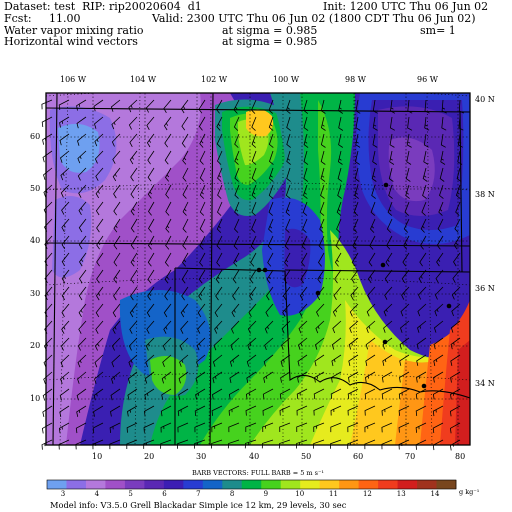 The width and height of the screenshot is (512, 512). Describe the element at coordinates (201, 456) in the screenshot. I see `grid-x-label: 30` at that location.